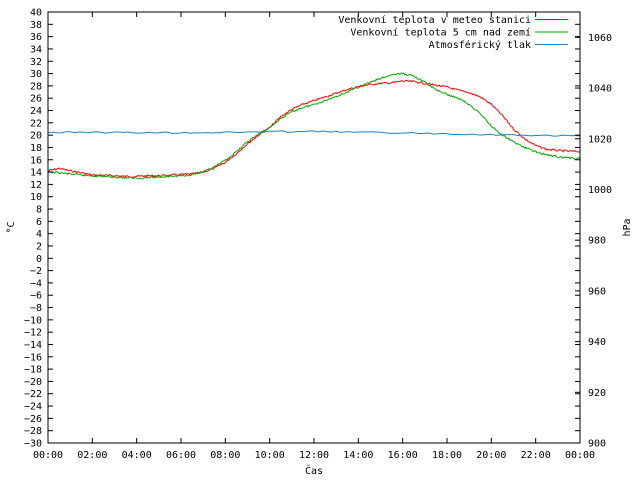  Describe the element at coordinates (36, 197) in the screenshot. I see `left-tick-label: 10` at that location.